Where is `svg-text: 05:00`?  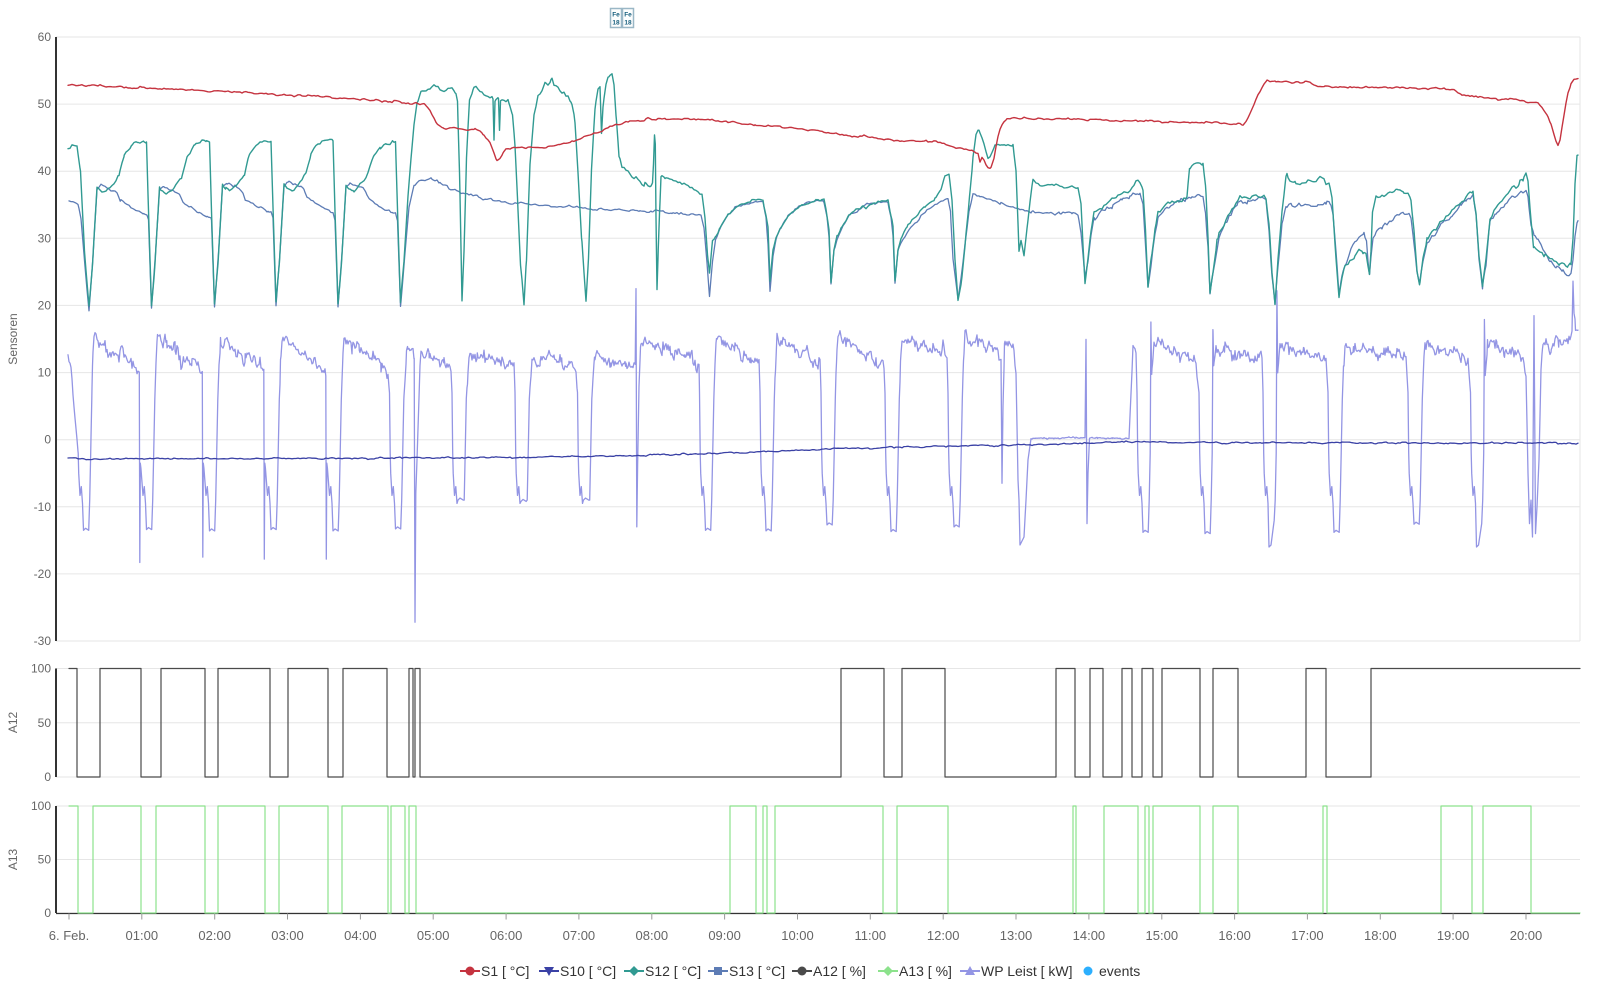
svg-text: 05:00 is located at coordinates (433, 935).